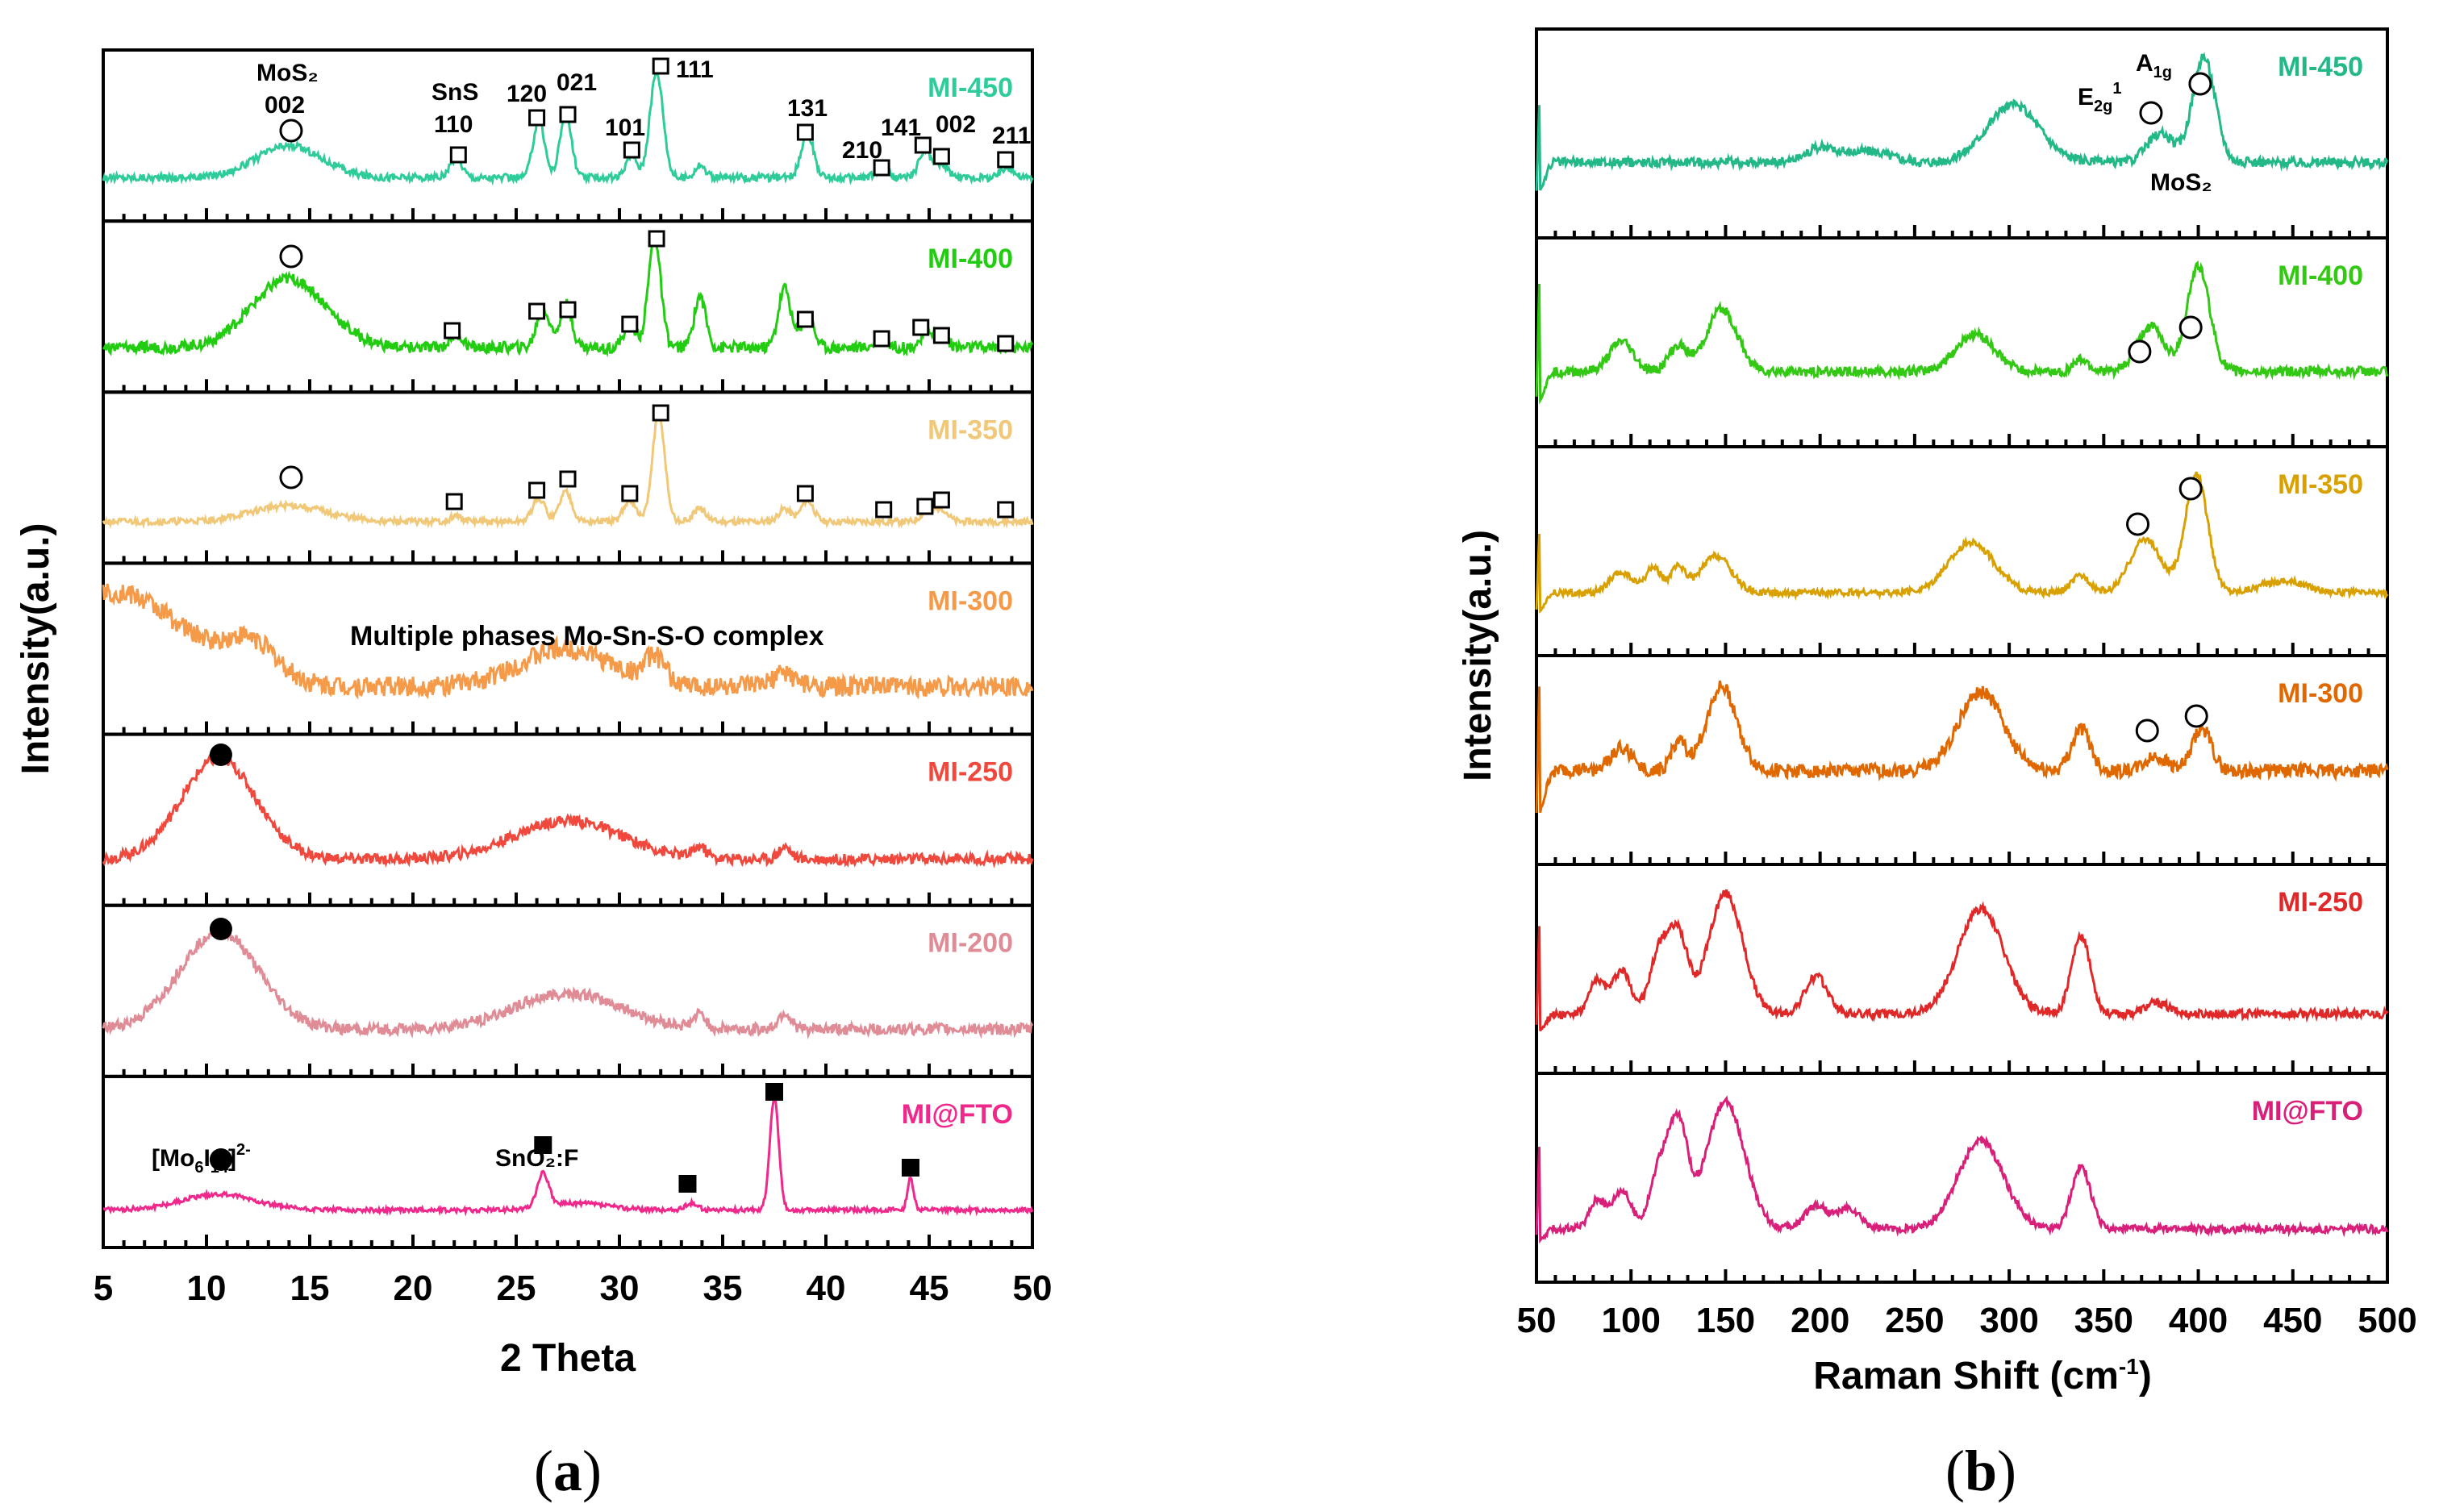 The image size is (2439, 1512). Describe the element at coordinates (1966, 1376) in the screenshot. I see `raman-xlabel-main: Raman Shift (cm` at that location.